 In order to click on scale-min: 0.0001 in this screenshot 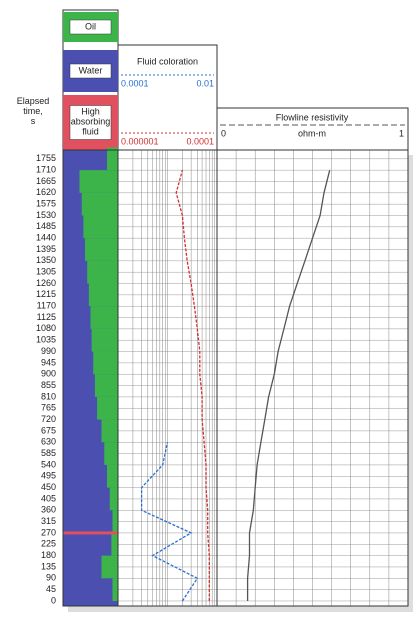, I will do `click(135, 83)`.